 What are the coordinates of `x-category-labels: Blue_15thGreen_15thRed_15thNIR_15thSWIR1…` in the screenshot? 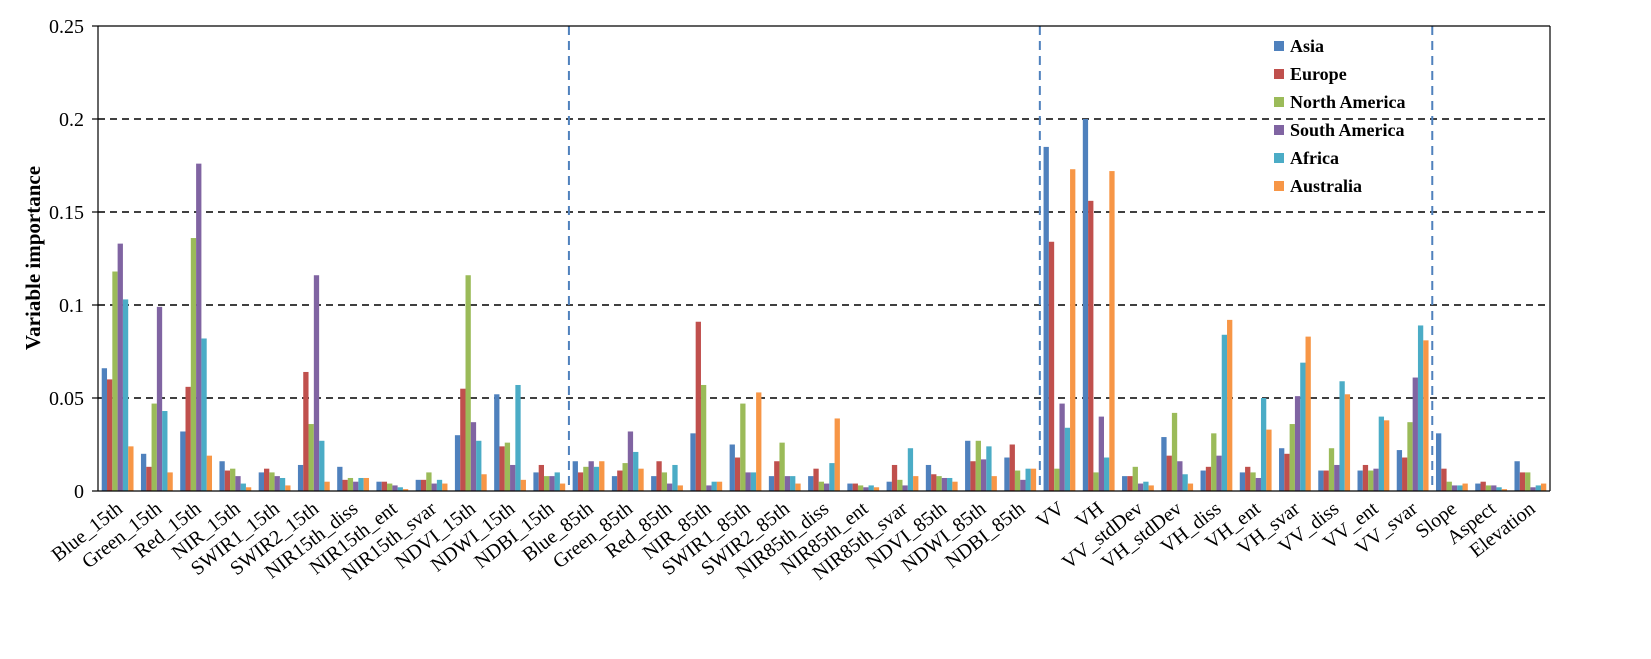 It's located at (793, 540).